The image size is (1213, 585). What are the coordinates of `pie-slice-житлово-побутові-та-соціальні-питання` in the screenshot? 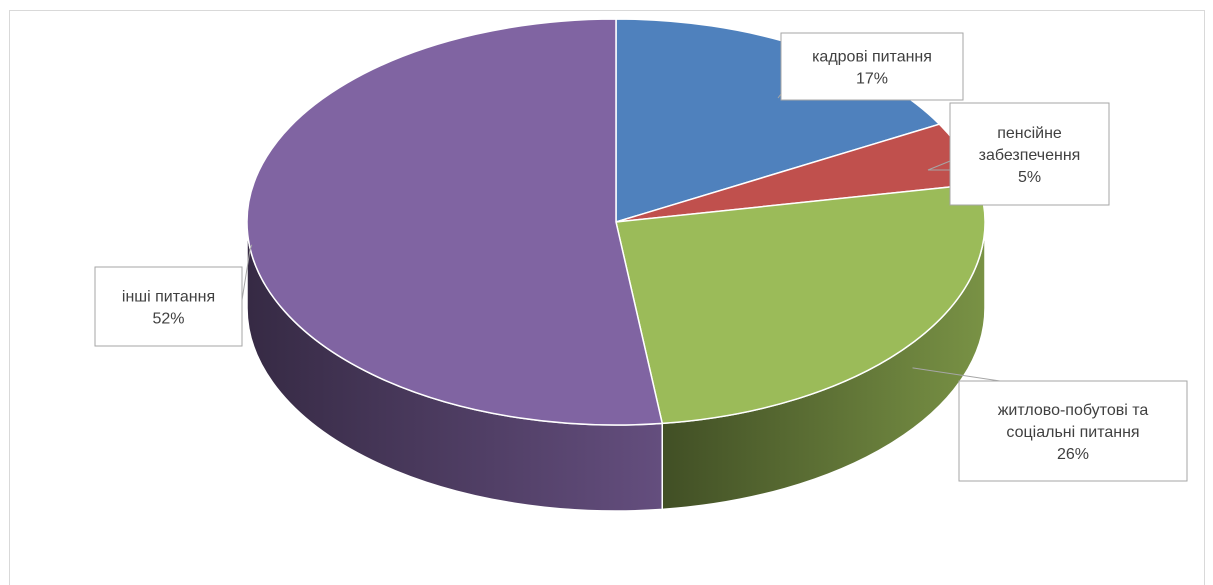 It's located at (800, 304).